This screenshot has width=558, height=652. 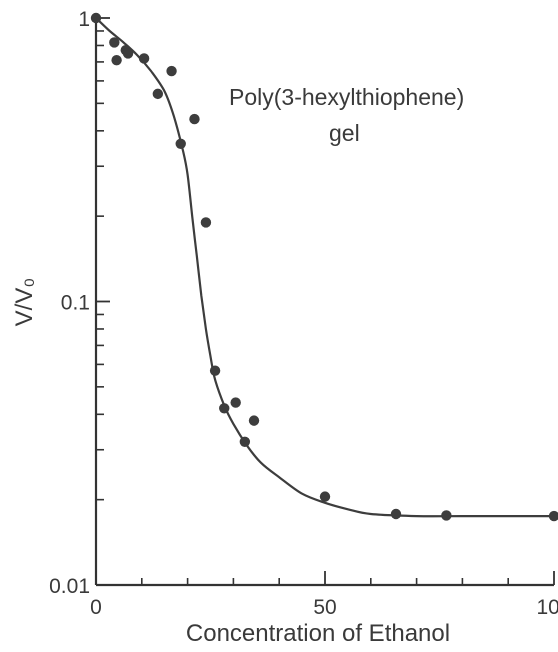 I want to click on x-tick-label: 100, so click(x=547, y=607).